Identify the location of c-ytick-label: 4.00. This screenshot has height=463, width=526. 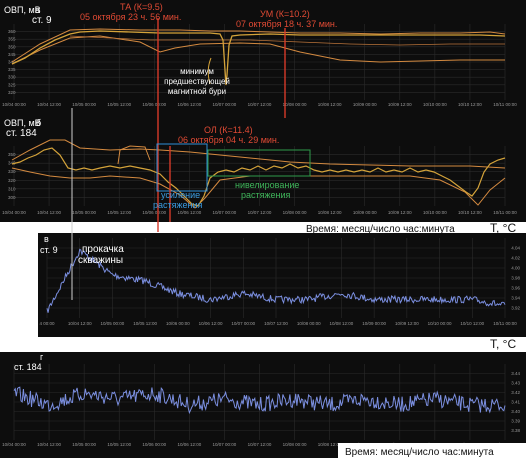
(515, 268).